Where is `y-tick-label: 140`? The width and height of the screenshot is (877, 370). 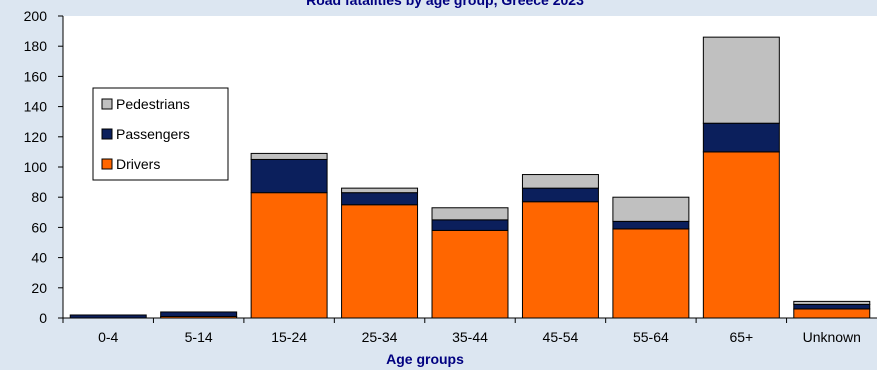 y-tick-label: 140 is located at coordinates (36, 107).